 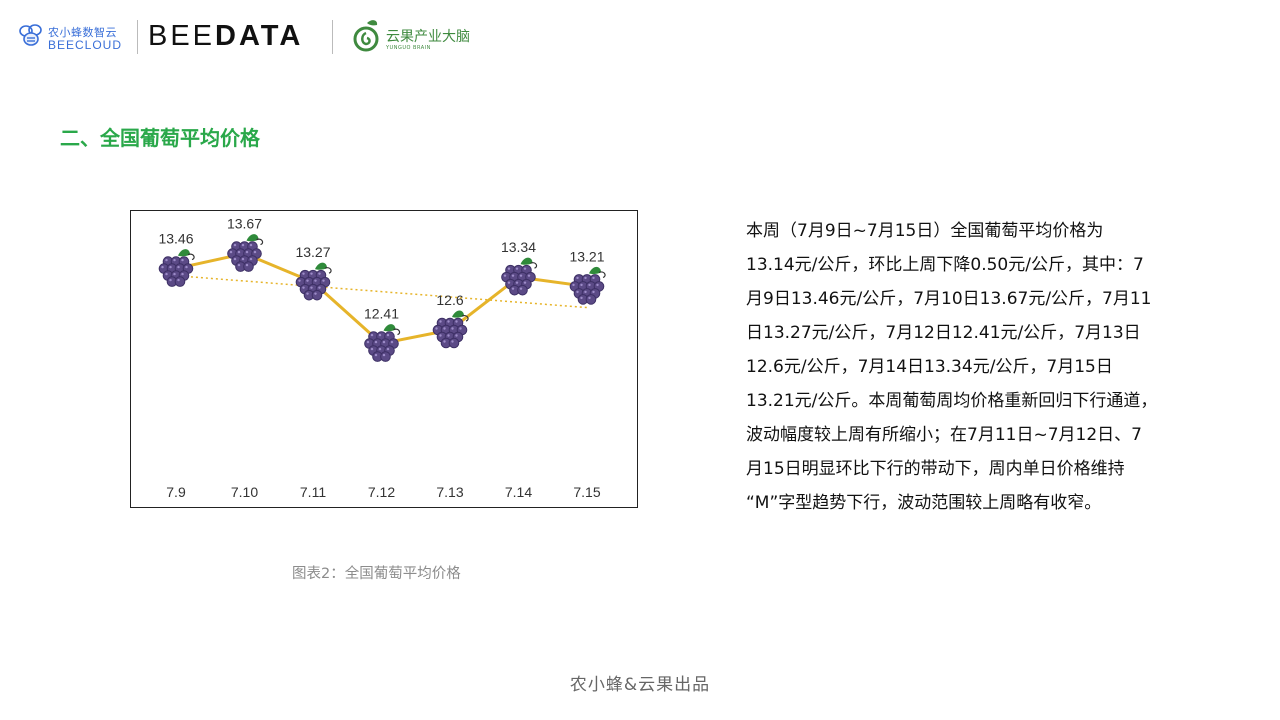 What do you see at coordinates (943, 333) in the screenshot?
I see `description-line: 日13.27元/公斤，7月12日12.41元/公斤，7月13日` at bounding box center [943, 333].